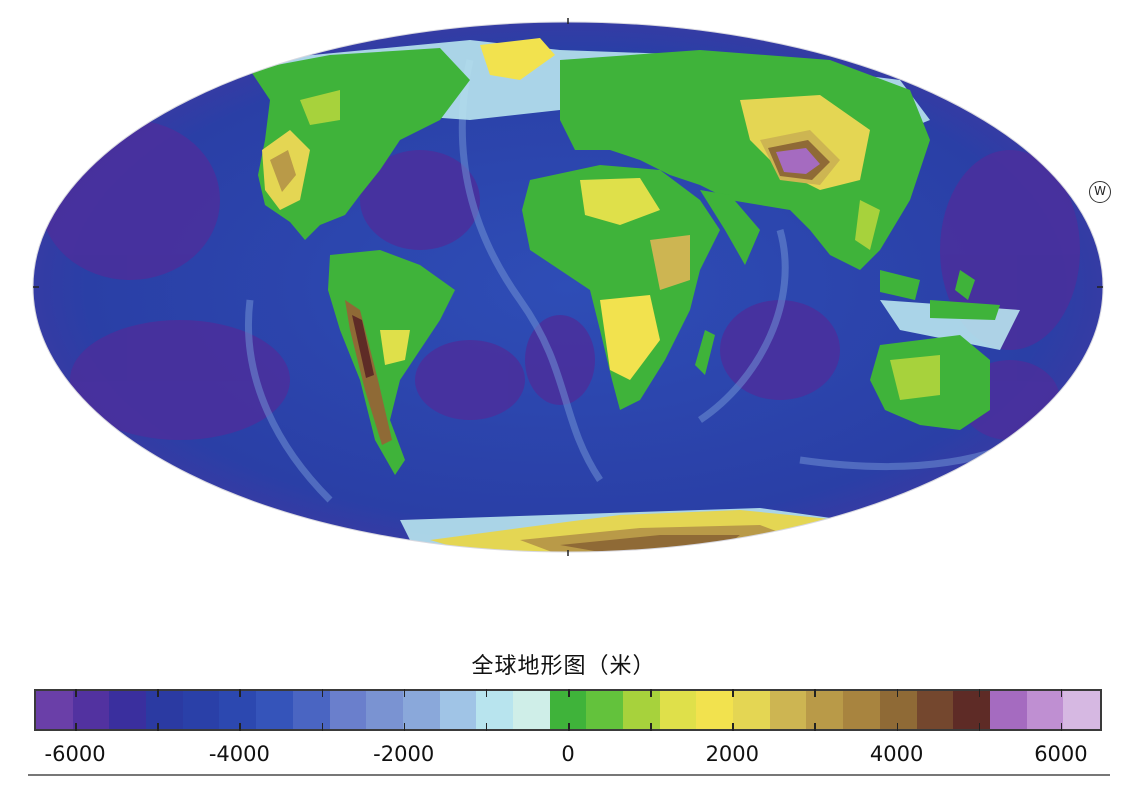 The image size is (1127, 789). I want to click on watermark-w-icon: W, so click(1100, 192).